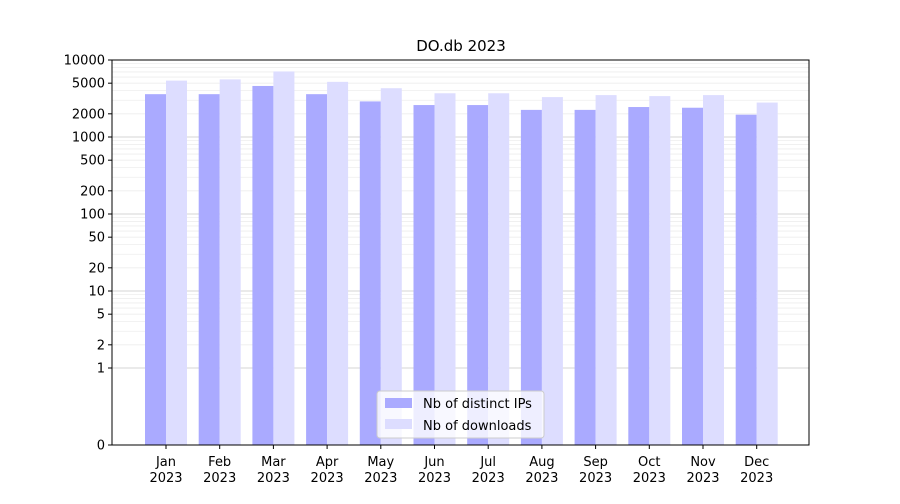 This screenshot has width=900, height=504. I want to click on y-tick-label-20: 20, so click(96, 268).